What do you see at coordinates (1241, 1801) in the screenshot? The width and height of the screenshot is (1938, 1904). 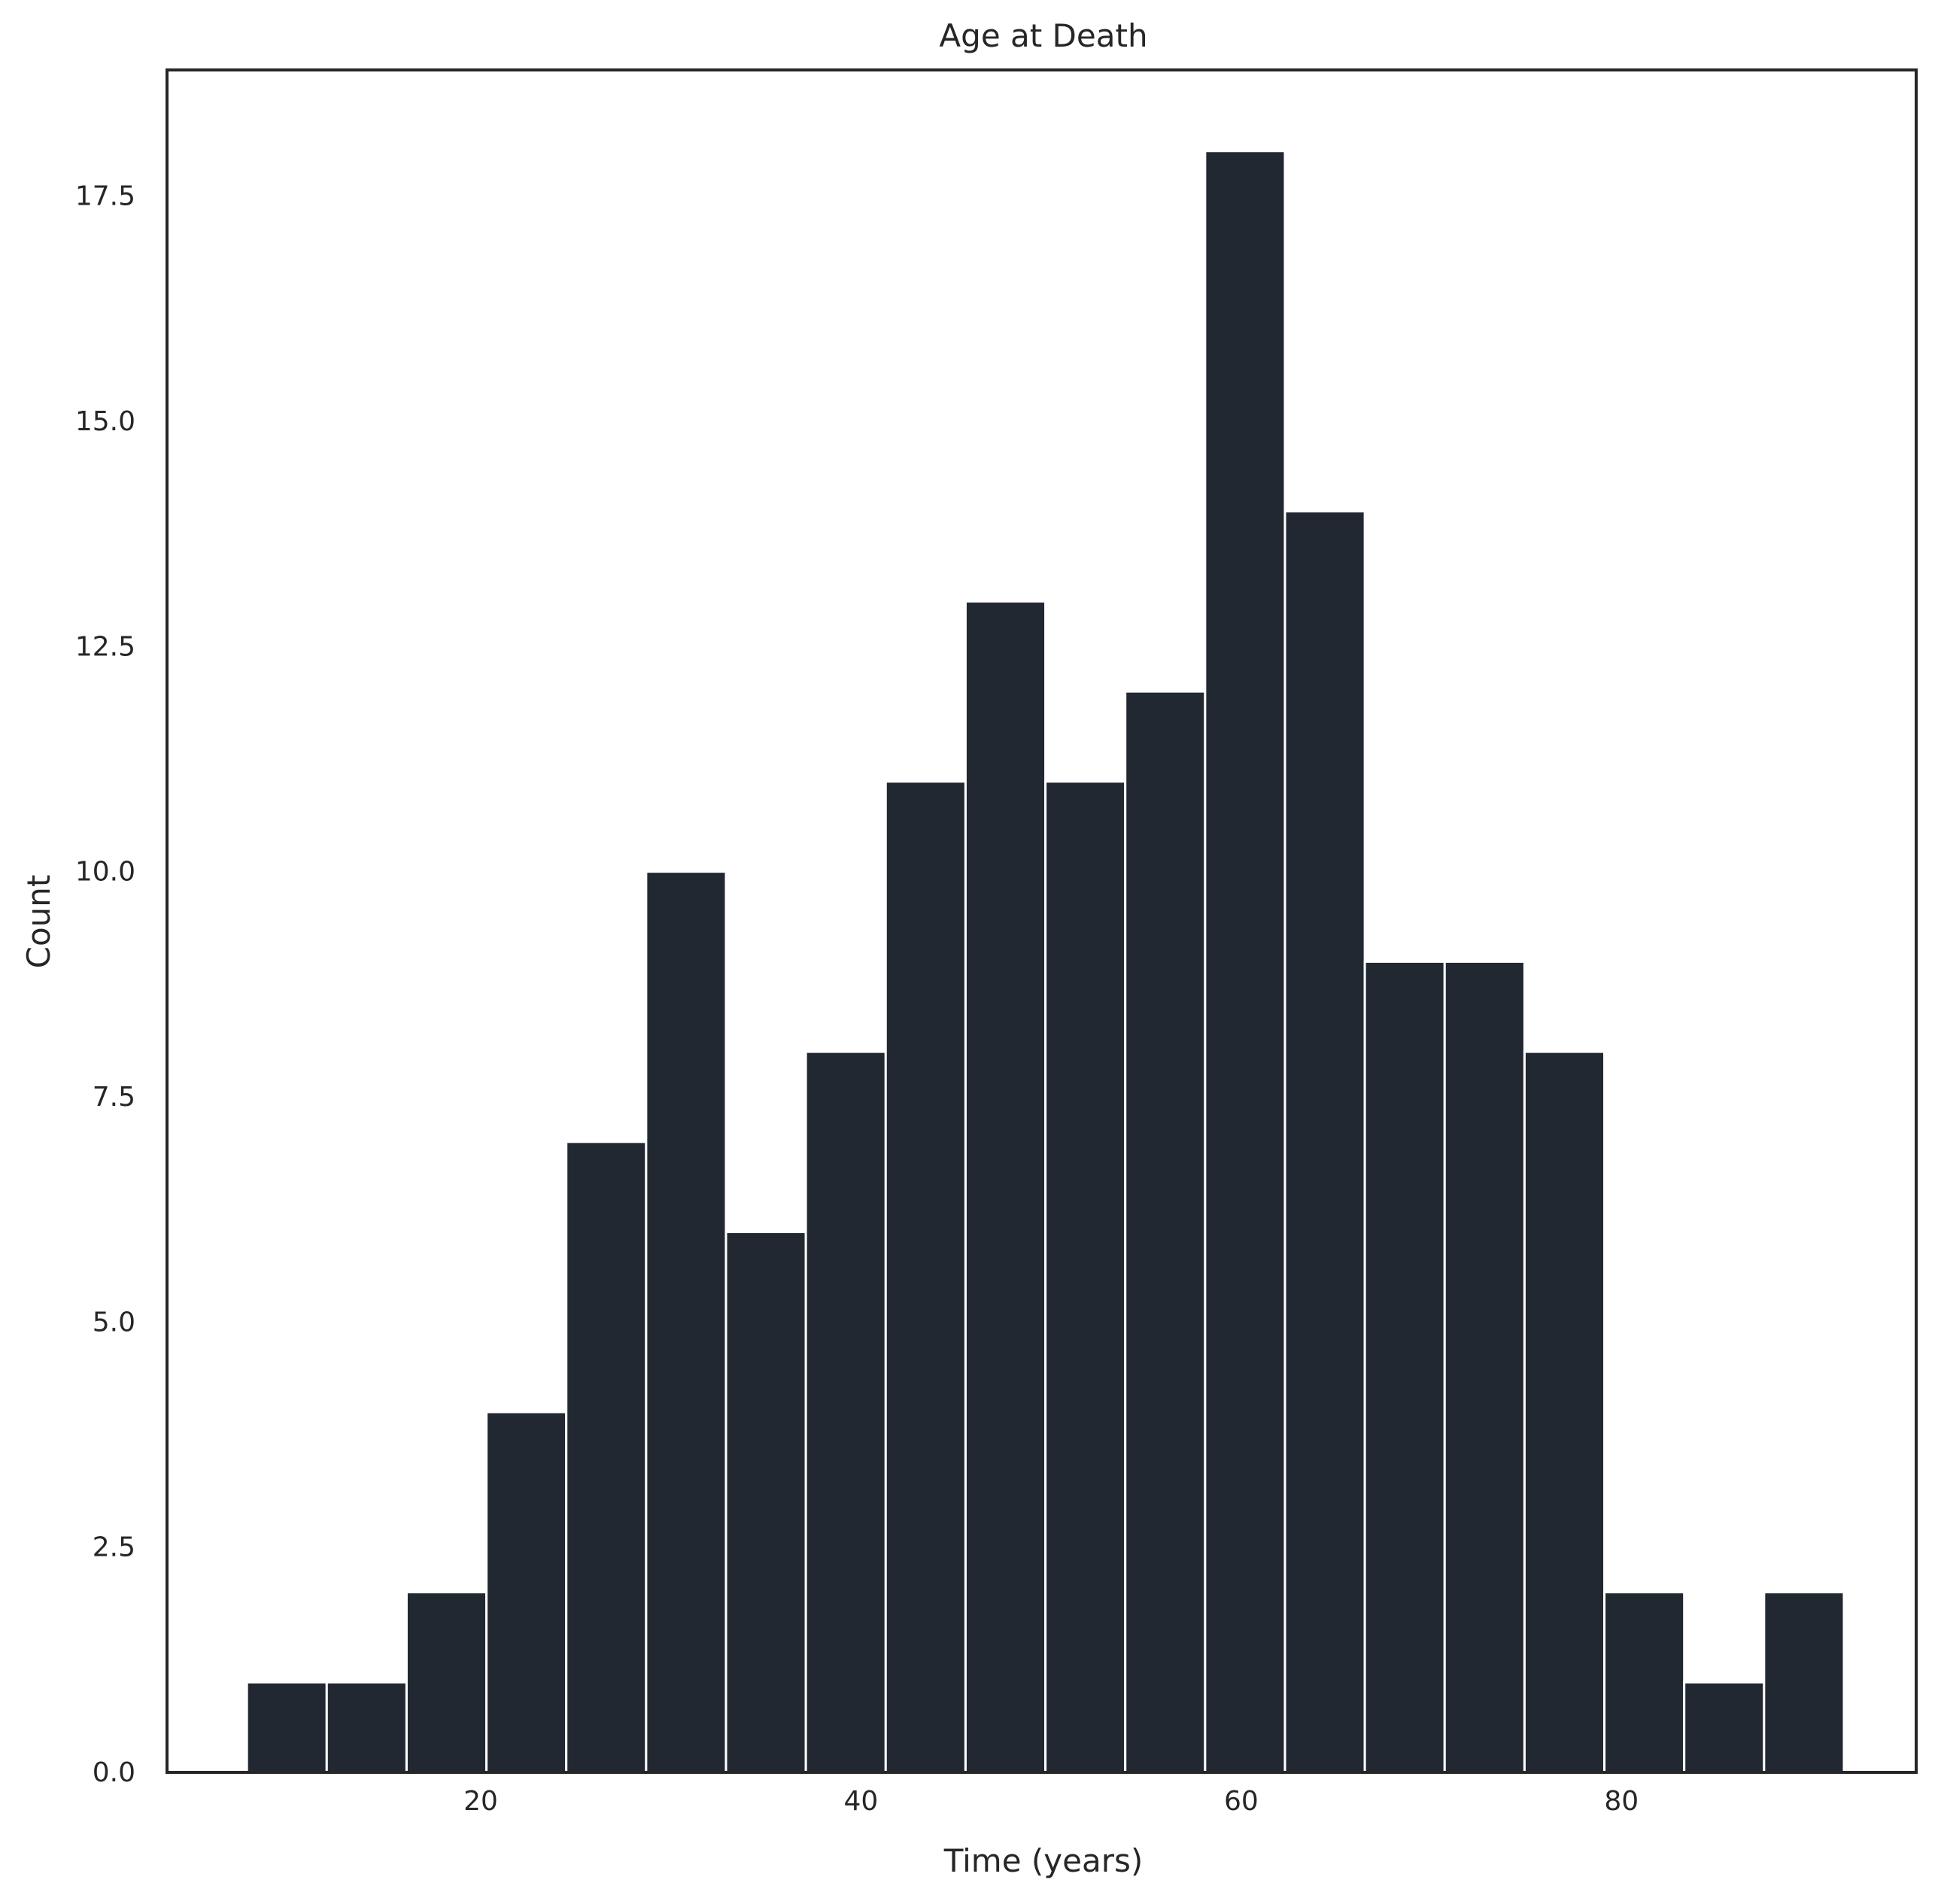 I see `x-tick-label: 60` at bounding box center [1241, 1801].